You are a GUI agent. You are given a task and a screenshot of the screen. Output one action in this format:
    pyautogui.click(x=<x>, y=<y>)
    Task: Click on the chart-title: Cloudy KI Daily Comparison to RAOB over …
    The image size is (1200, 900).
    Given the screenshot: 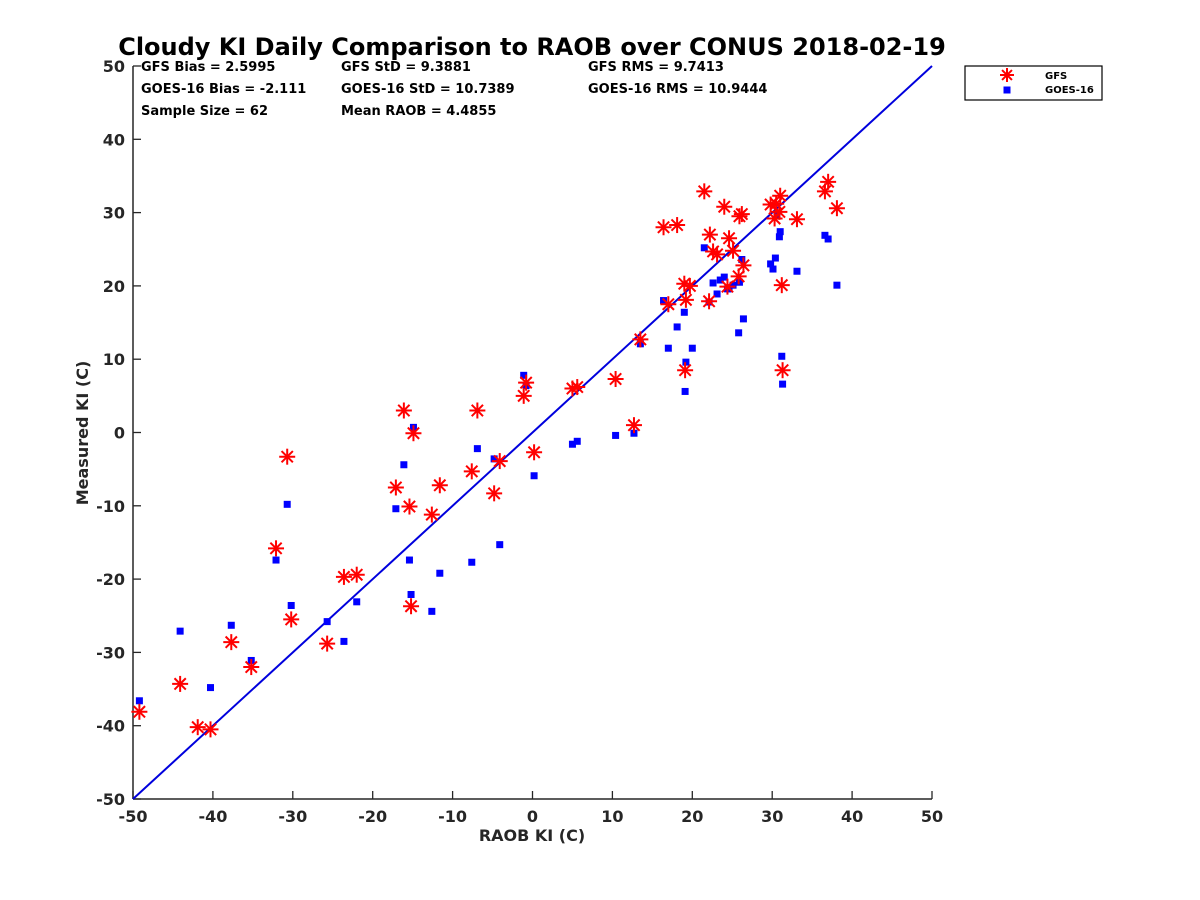 What is the action you would take?
    pyautogui.click(x=532, y=47)
    